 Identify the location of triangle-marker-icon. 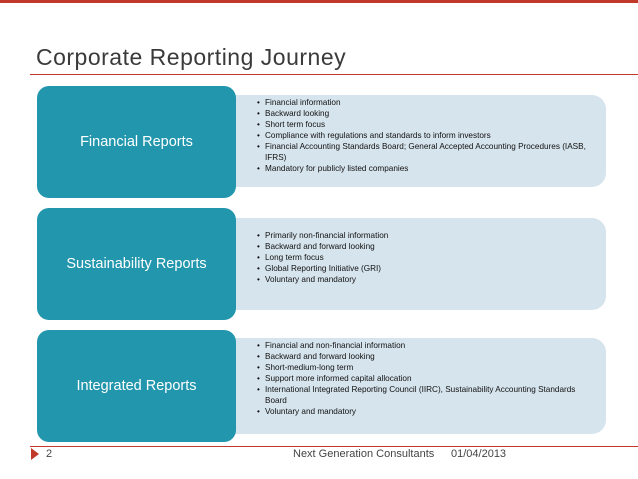
(35, 454).